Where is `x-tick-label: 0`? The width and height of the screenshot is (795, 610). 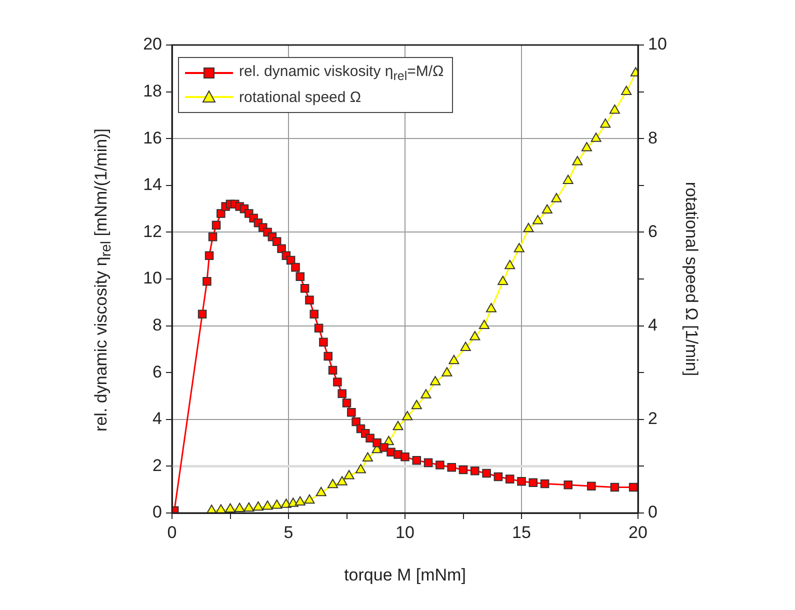
x-tick-label: 0 is located at coordinates (172, 532).